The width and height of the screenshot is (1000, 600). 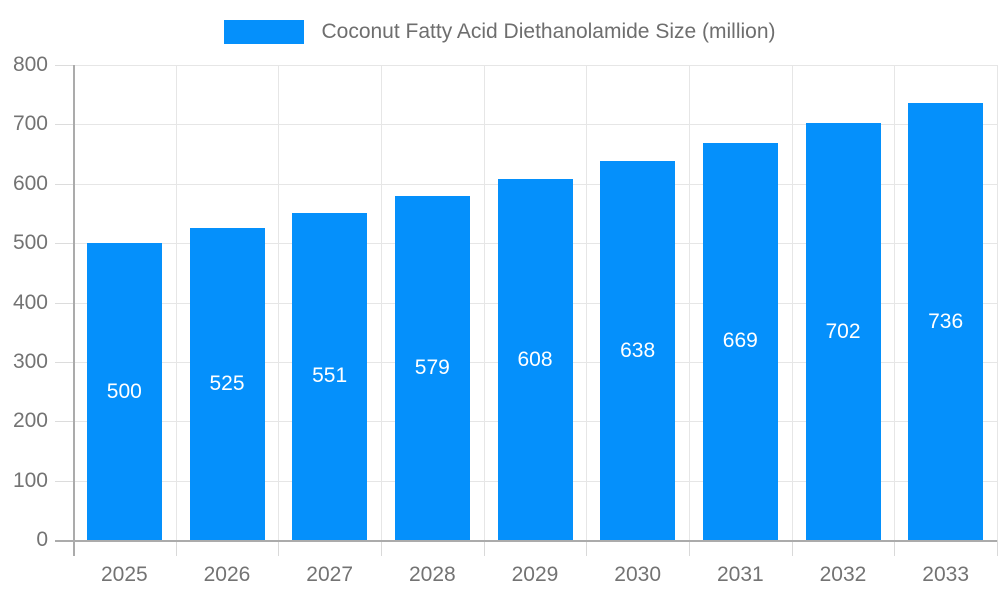 What do you see at coordinates (843, 574) in the screenshot?
I see `x-axis-label: 2032` at bounding box center [843, 574].